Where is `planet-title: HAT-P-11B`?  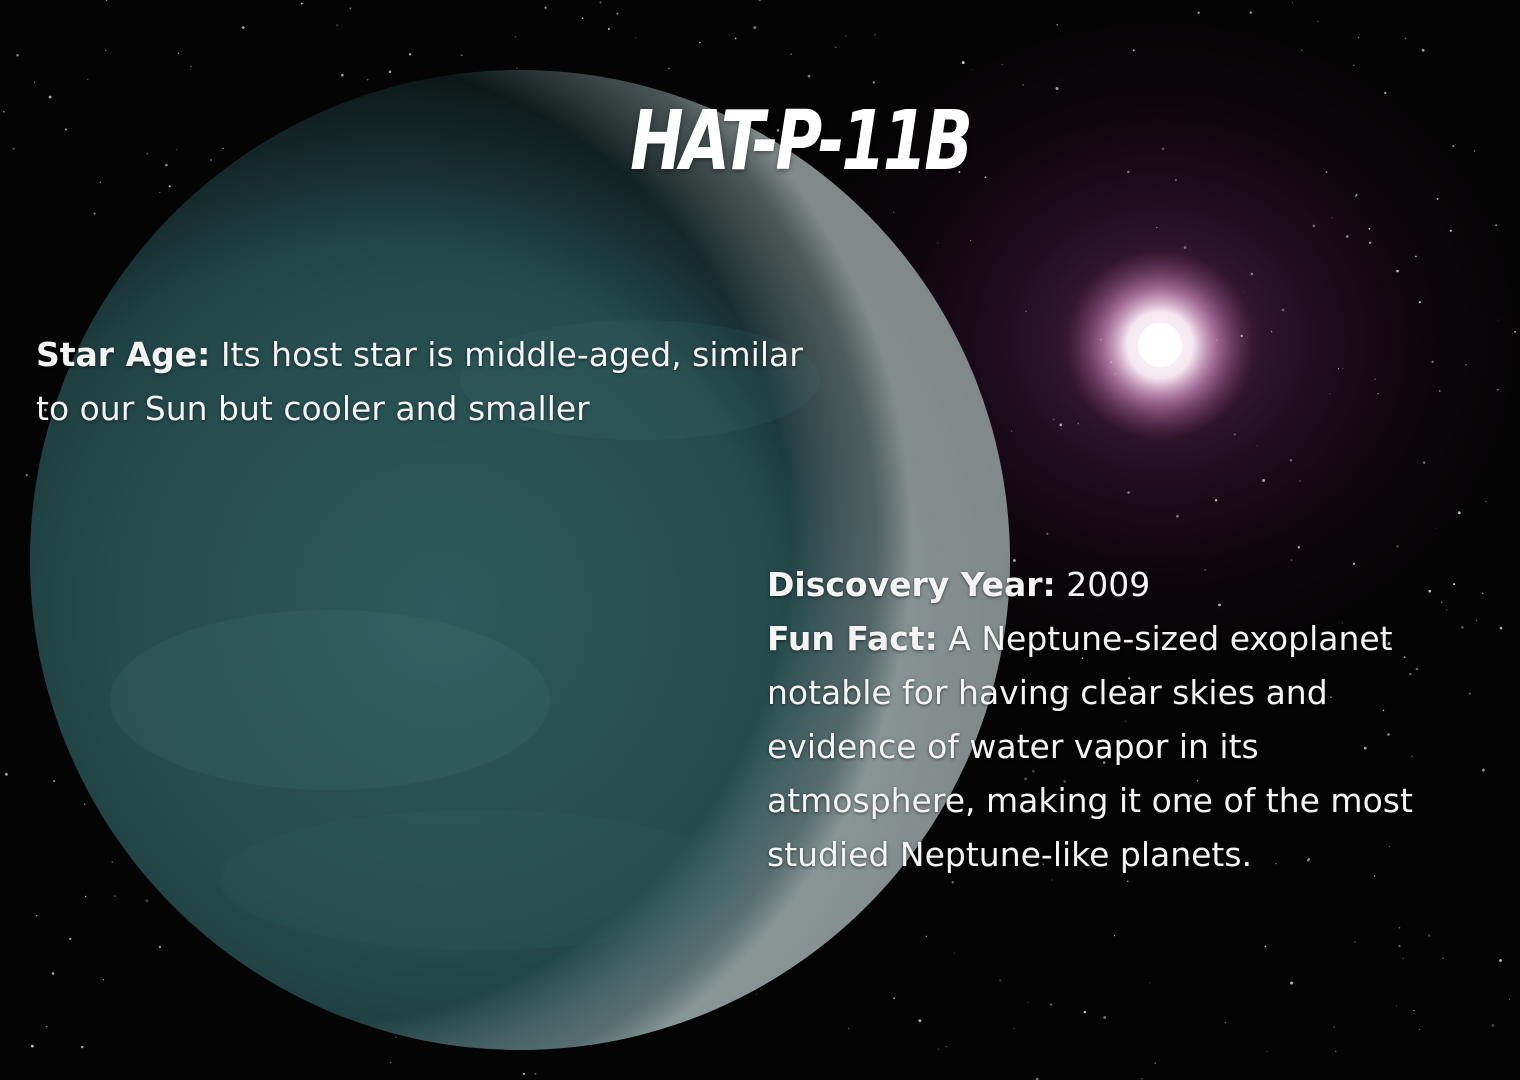 planet-title: HAT-P-11B is located at coordinates (801, 141).